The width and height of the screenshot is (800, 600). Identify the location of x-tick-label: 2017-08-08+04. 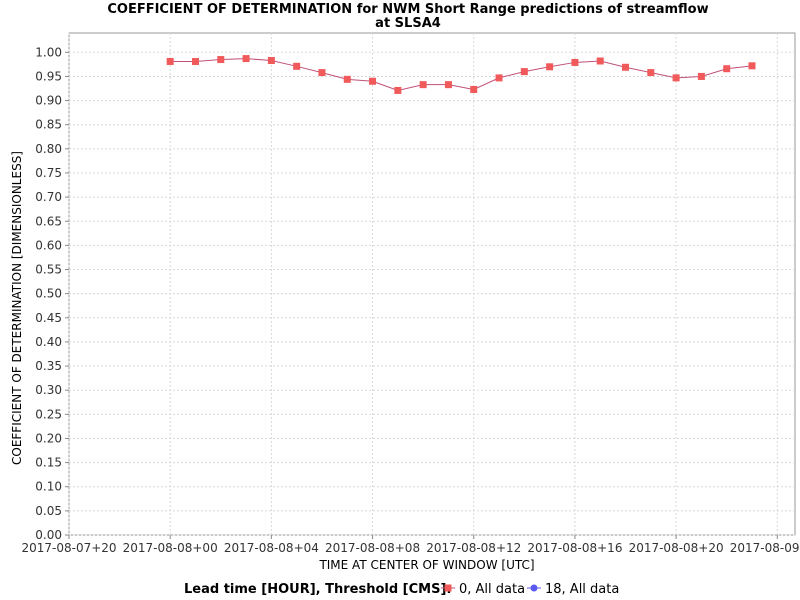
(271, 548).